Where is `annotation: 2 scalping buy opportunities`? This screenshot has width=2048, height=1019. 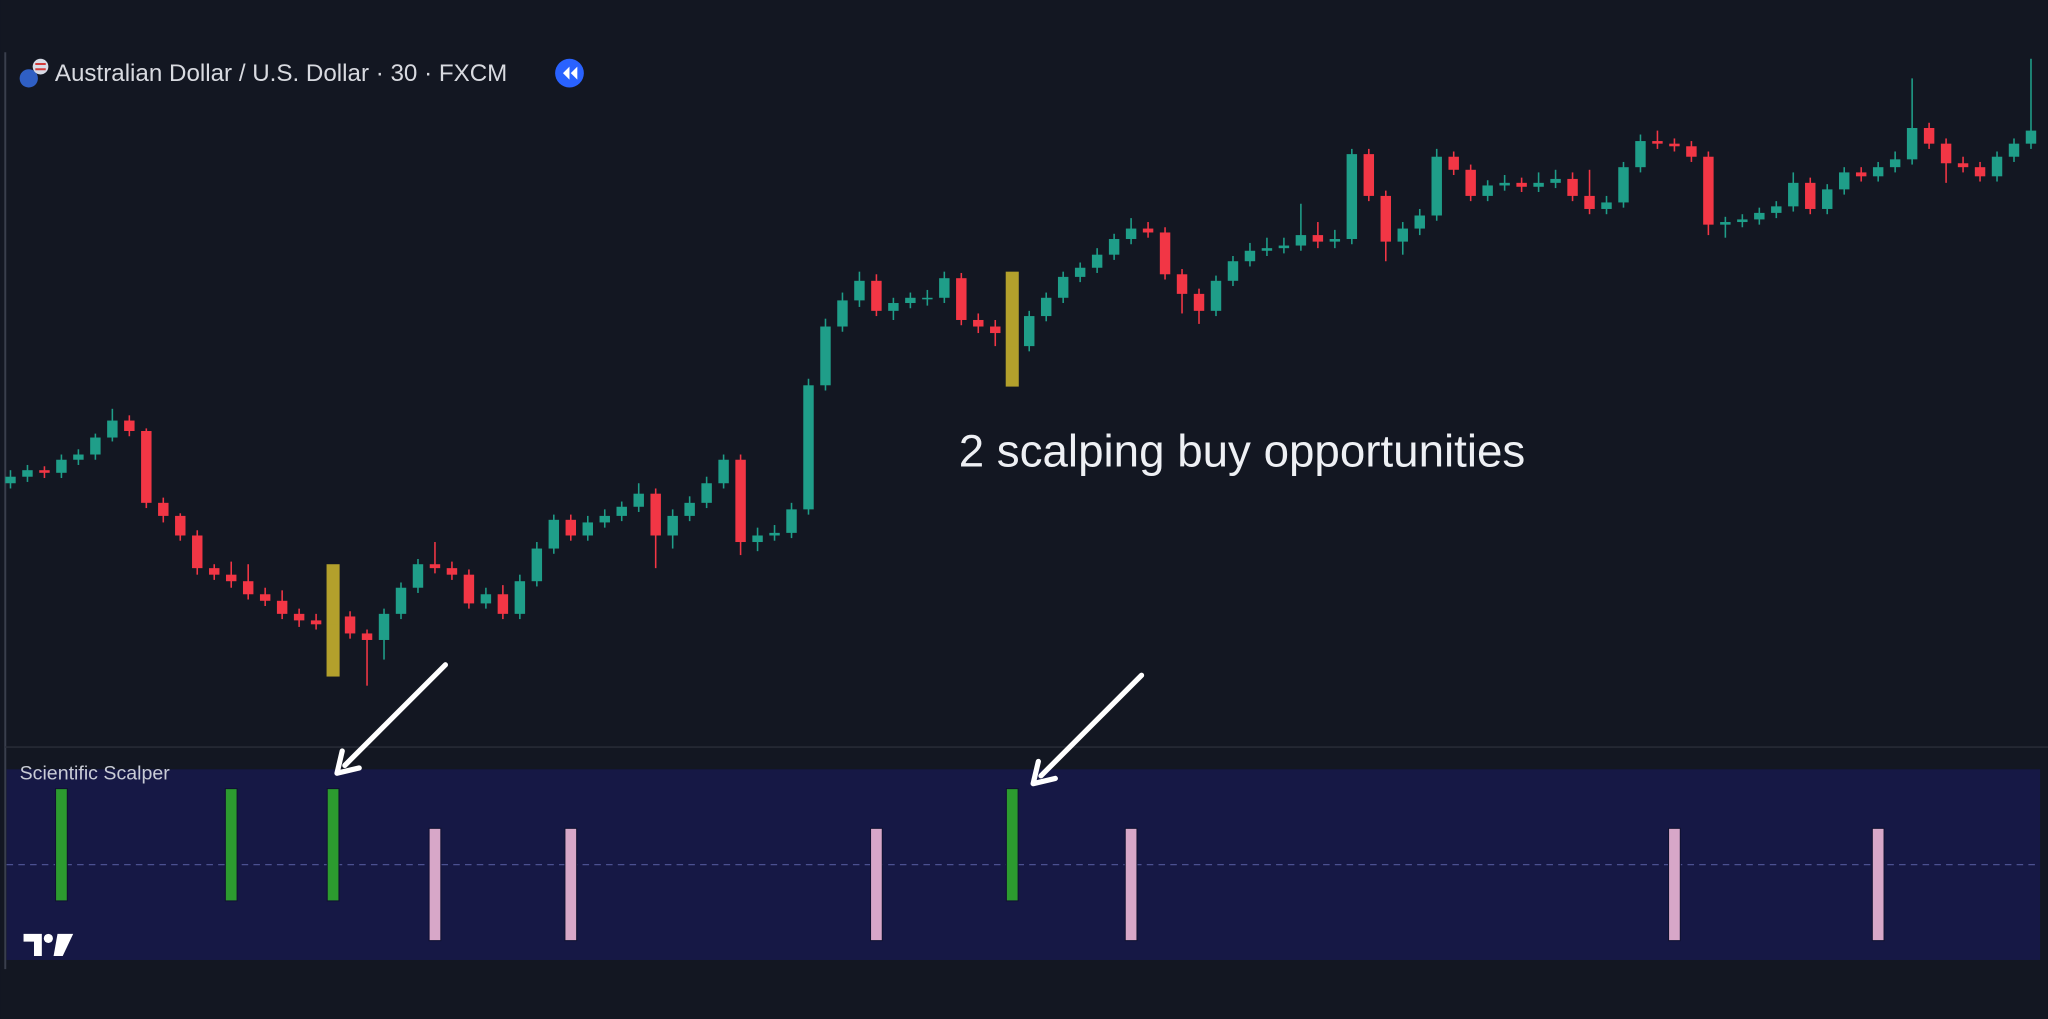
annotation: 2 scalping buy opportunities is located at coordinates (1242, 451).